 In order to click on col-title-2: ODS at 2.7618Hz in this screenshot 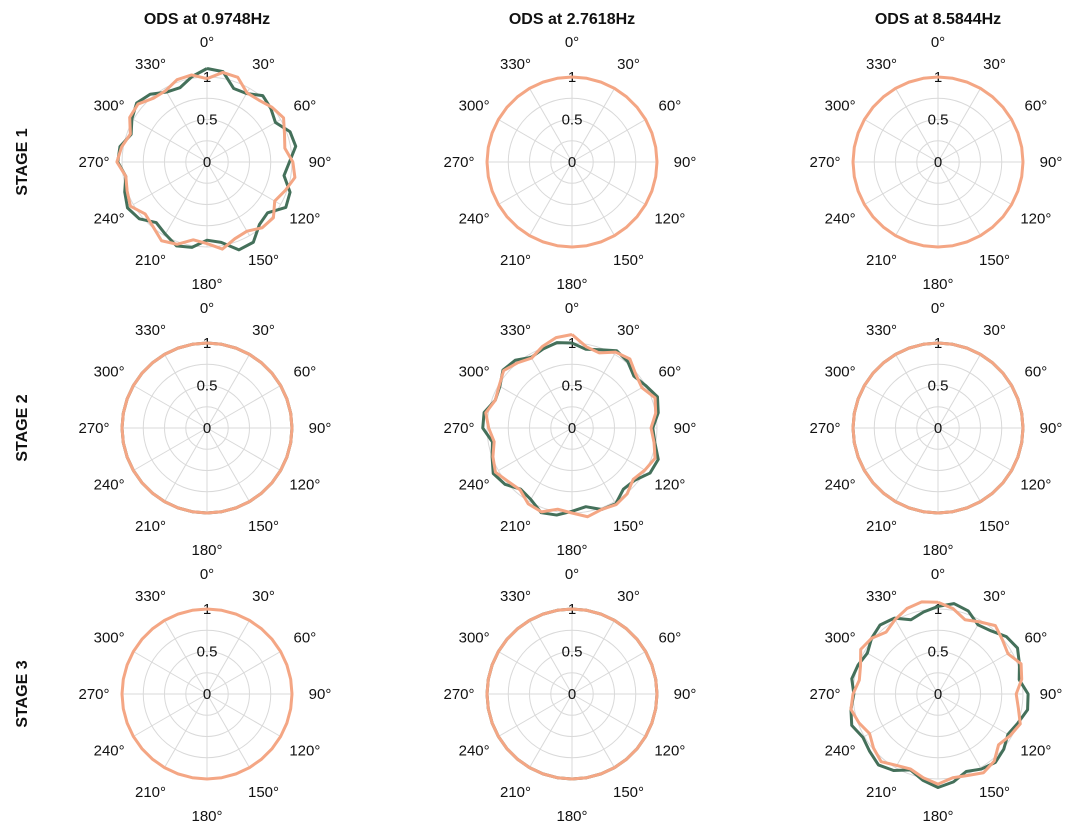, I will do `click(572, 19)`.